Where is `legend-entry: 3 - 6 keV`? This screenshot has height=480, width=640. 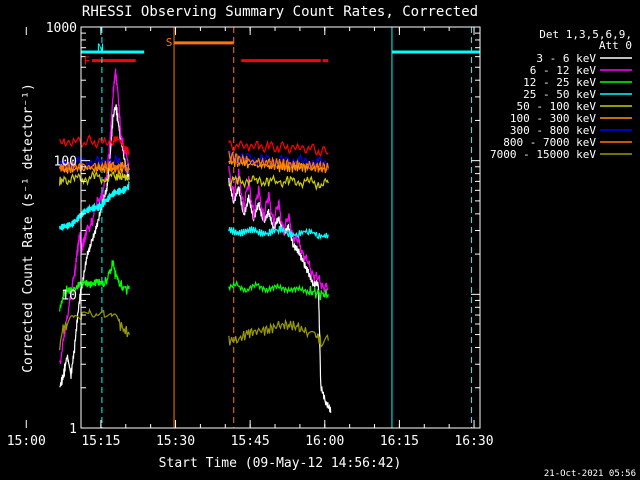 legend-entry: 3 - 6 keV is located at coordinates (566, 58).